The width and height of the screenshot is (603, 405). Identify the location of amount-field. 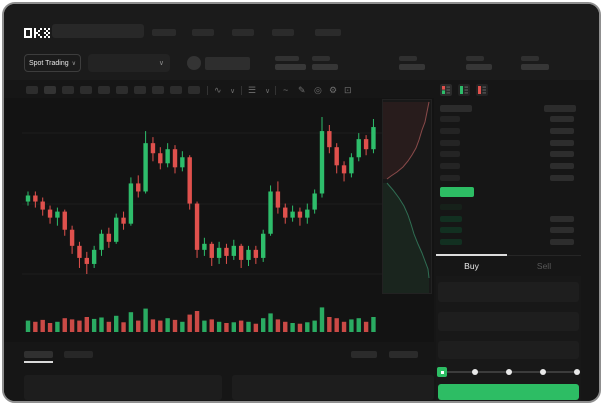
(508, 321).